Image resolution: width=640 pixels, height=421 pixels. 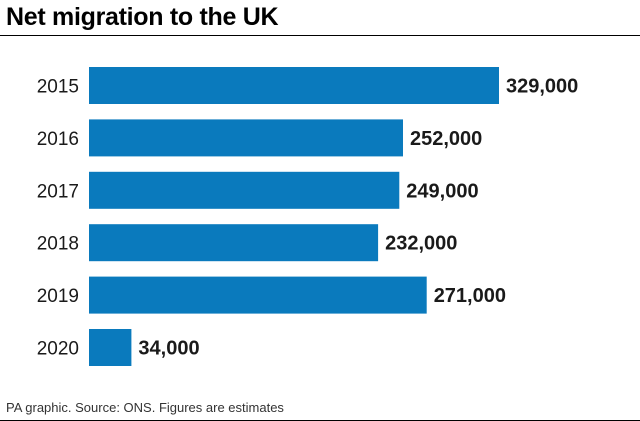 What do you see at coordinates (320, 35) in the screenshot?
I see `title-divider` at bounding box center [320, 35].